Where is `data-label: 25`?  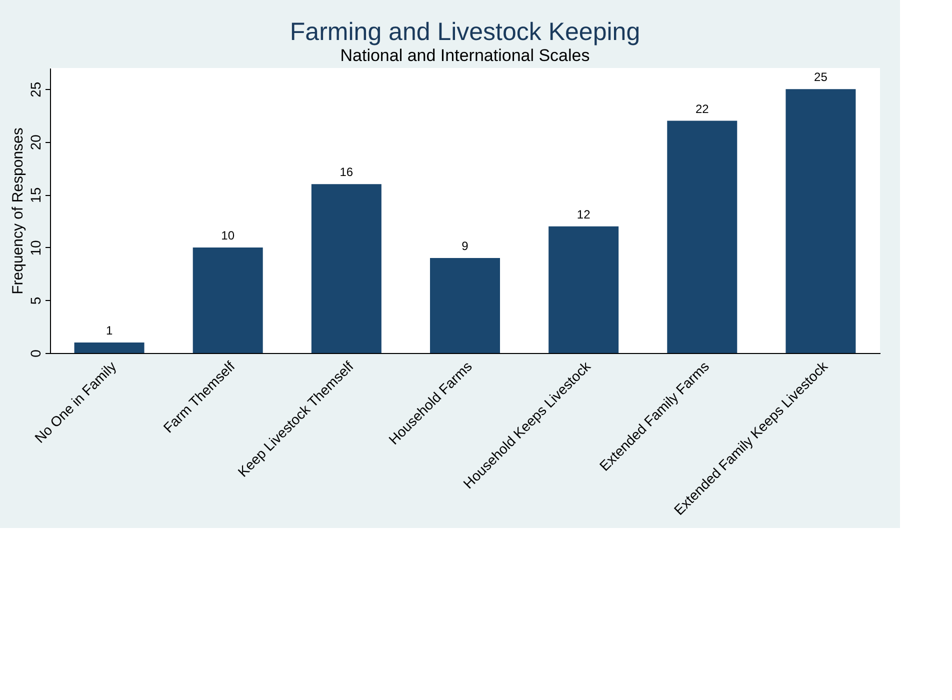 data-label: 25 is located at coordinates (821, 77).